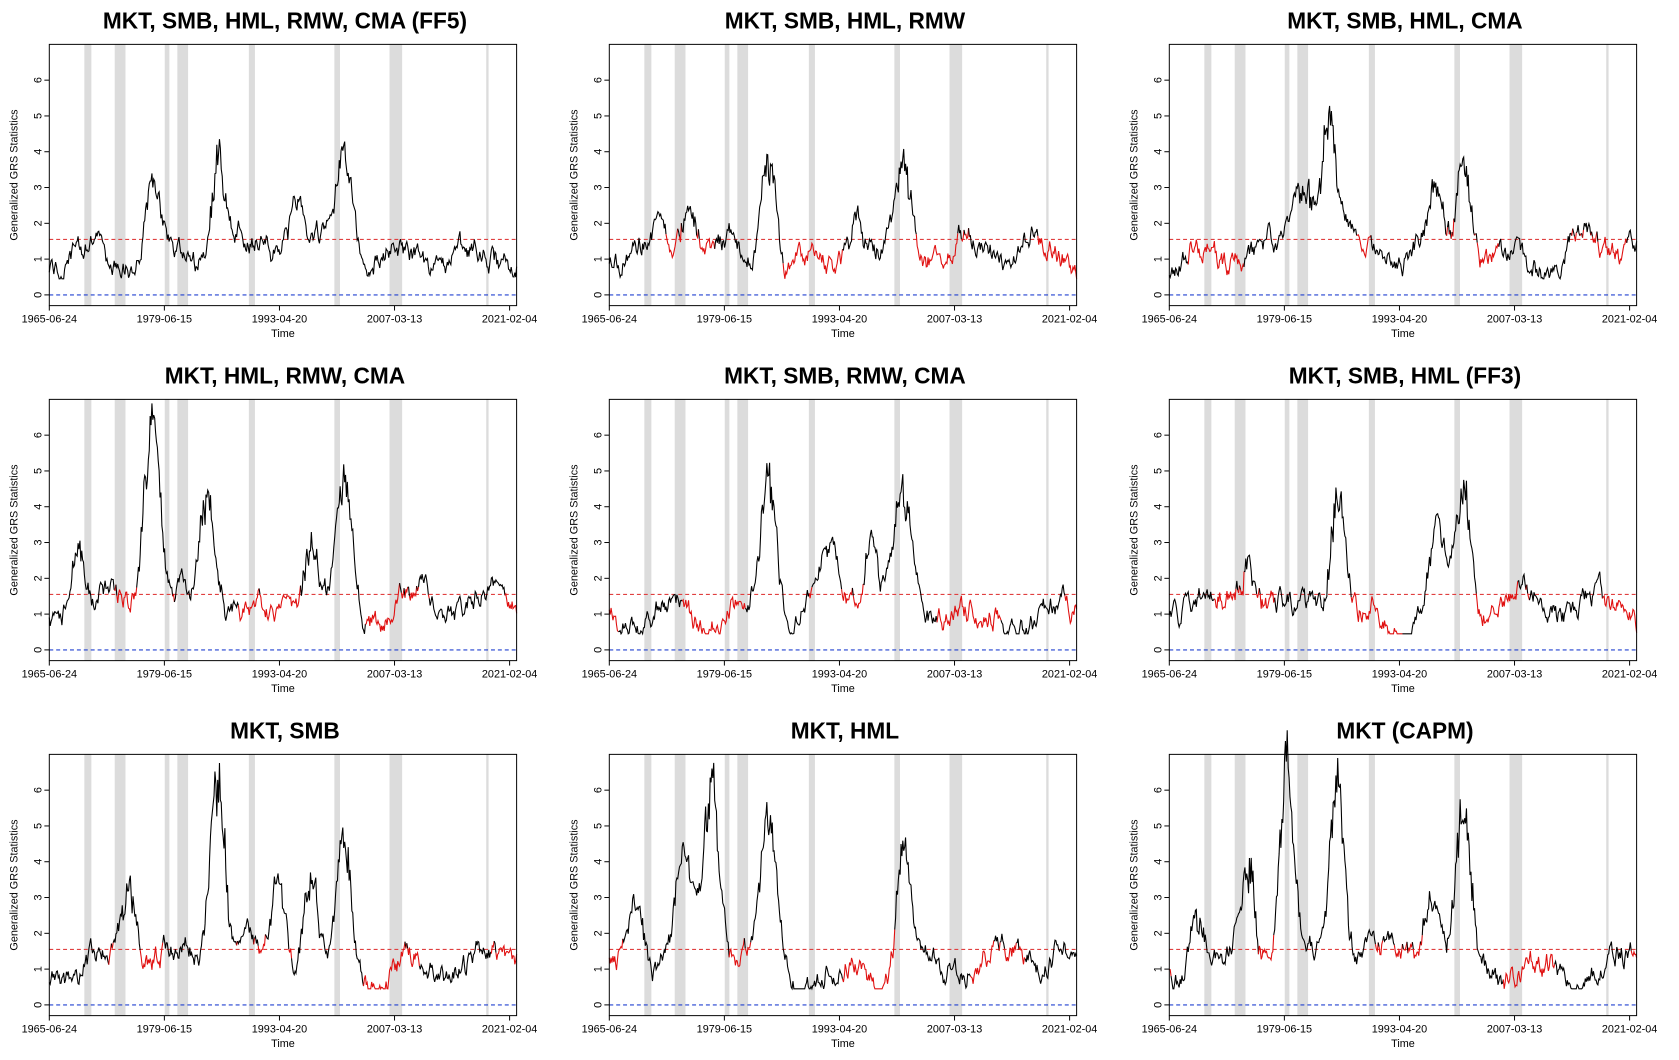  What do you see at coordinates (1158, 295) in the screenshot?
I see `y-tick-label: 0` at bounding box center [1158, 295].